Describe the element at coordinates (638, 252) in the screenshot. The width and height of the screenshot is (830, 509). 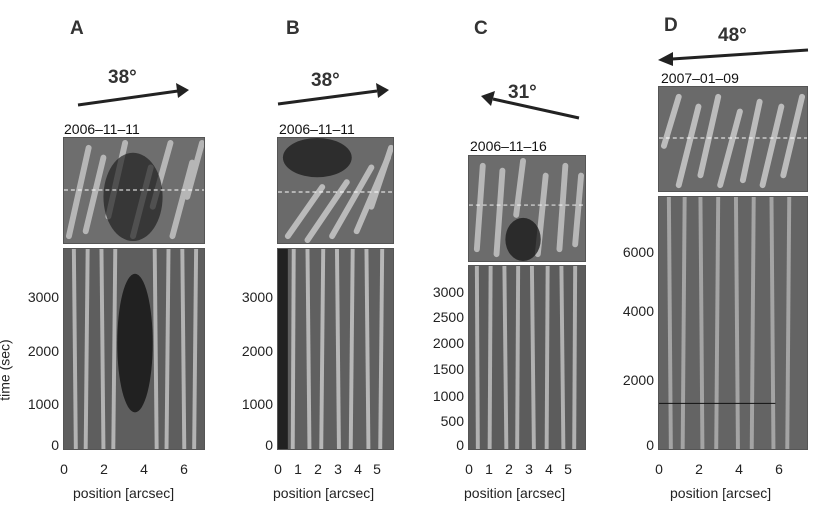
I see `y-tick-label: 6000` at that location.